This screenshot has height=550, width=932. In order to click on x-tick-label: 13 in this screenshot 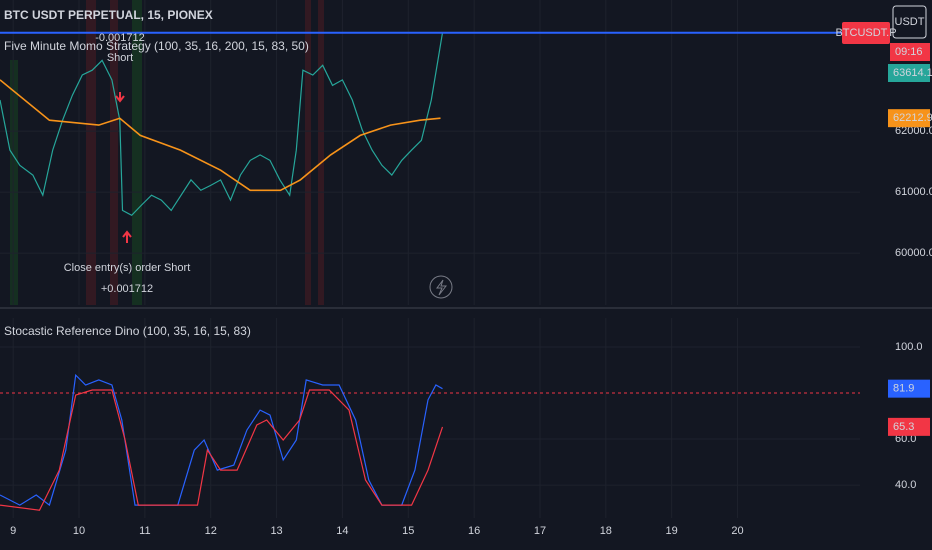, I will do `click(276, 531)`.